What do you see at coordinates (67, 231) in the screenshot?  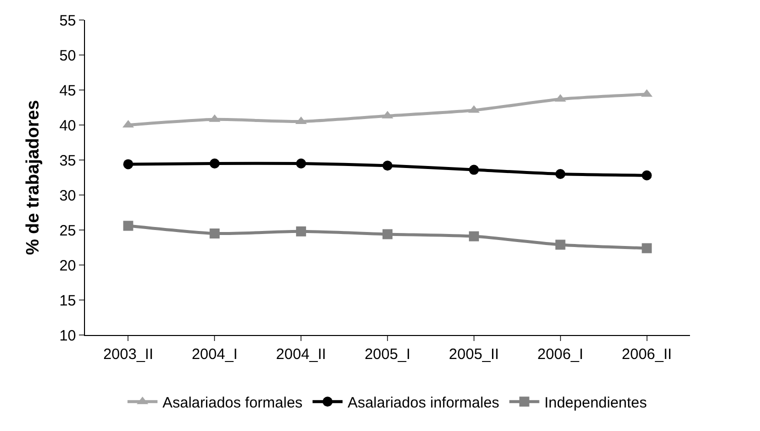 I see `y-tick-label: 25` at bounding box center [67, 231].